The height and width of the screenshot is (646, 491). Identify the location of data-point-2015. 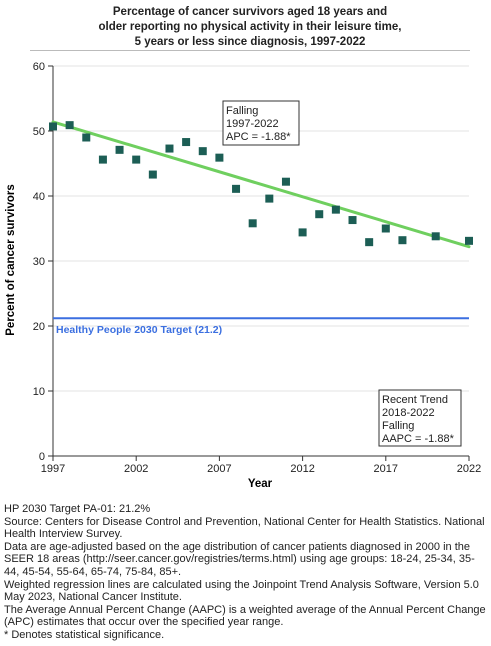
(352, 220).